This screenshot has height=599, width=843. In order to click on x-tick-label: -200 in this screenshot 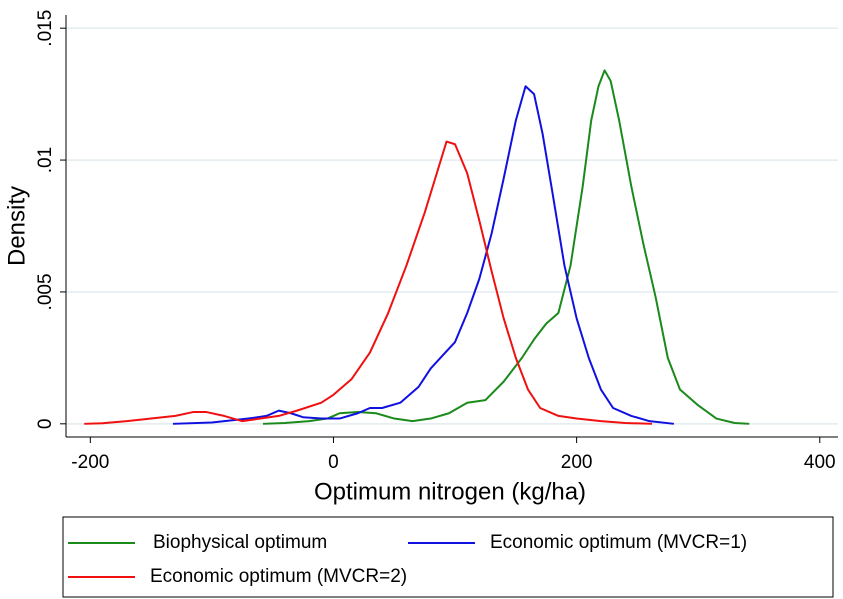, I will do `click(90, 462)`.